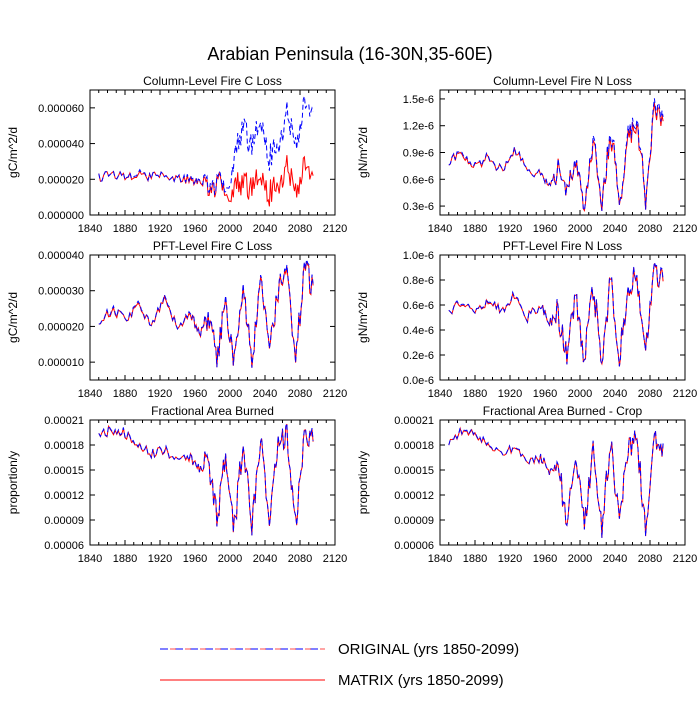 Image resolution: width=700 pixels, height=705 pixels. What do you see at coordinates (418, 381) in the screenshot?
I see `y-tick-label: 0.0e-6` at bounding box center [418, 381].